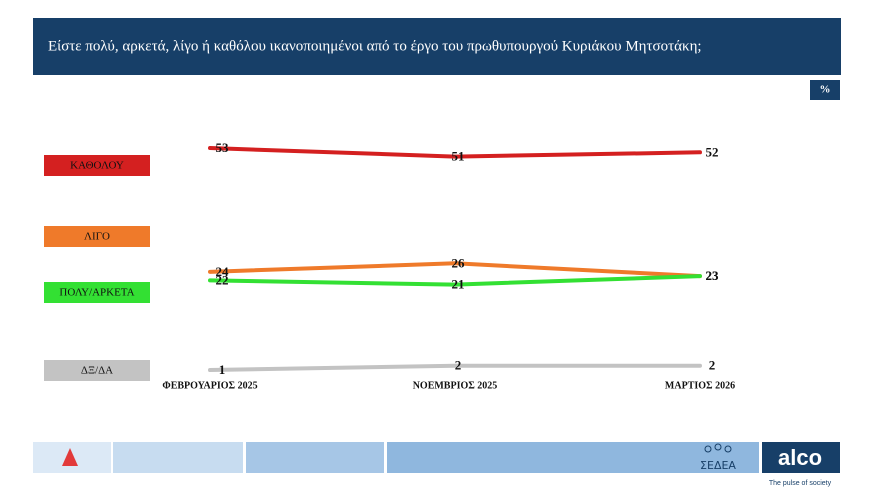  Describe the element at coordinates (458, 156) in the screenshot. I see `value-label: 51` at that location.